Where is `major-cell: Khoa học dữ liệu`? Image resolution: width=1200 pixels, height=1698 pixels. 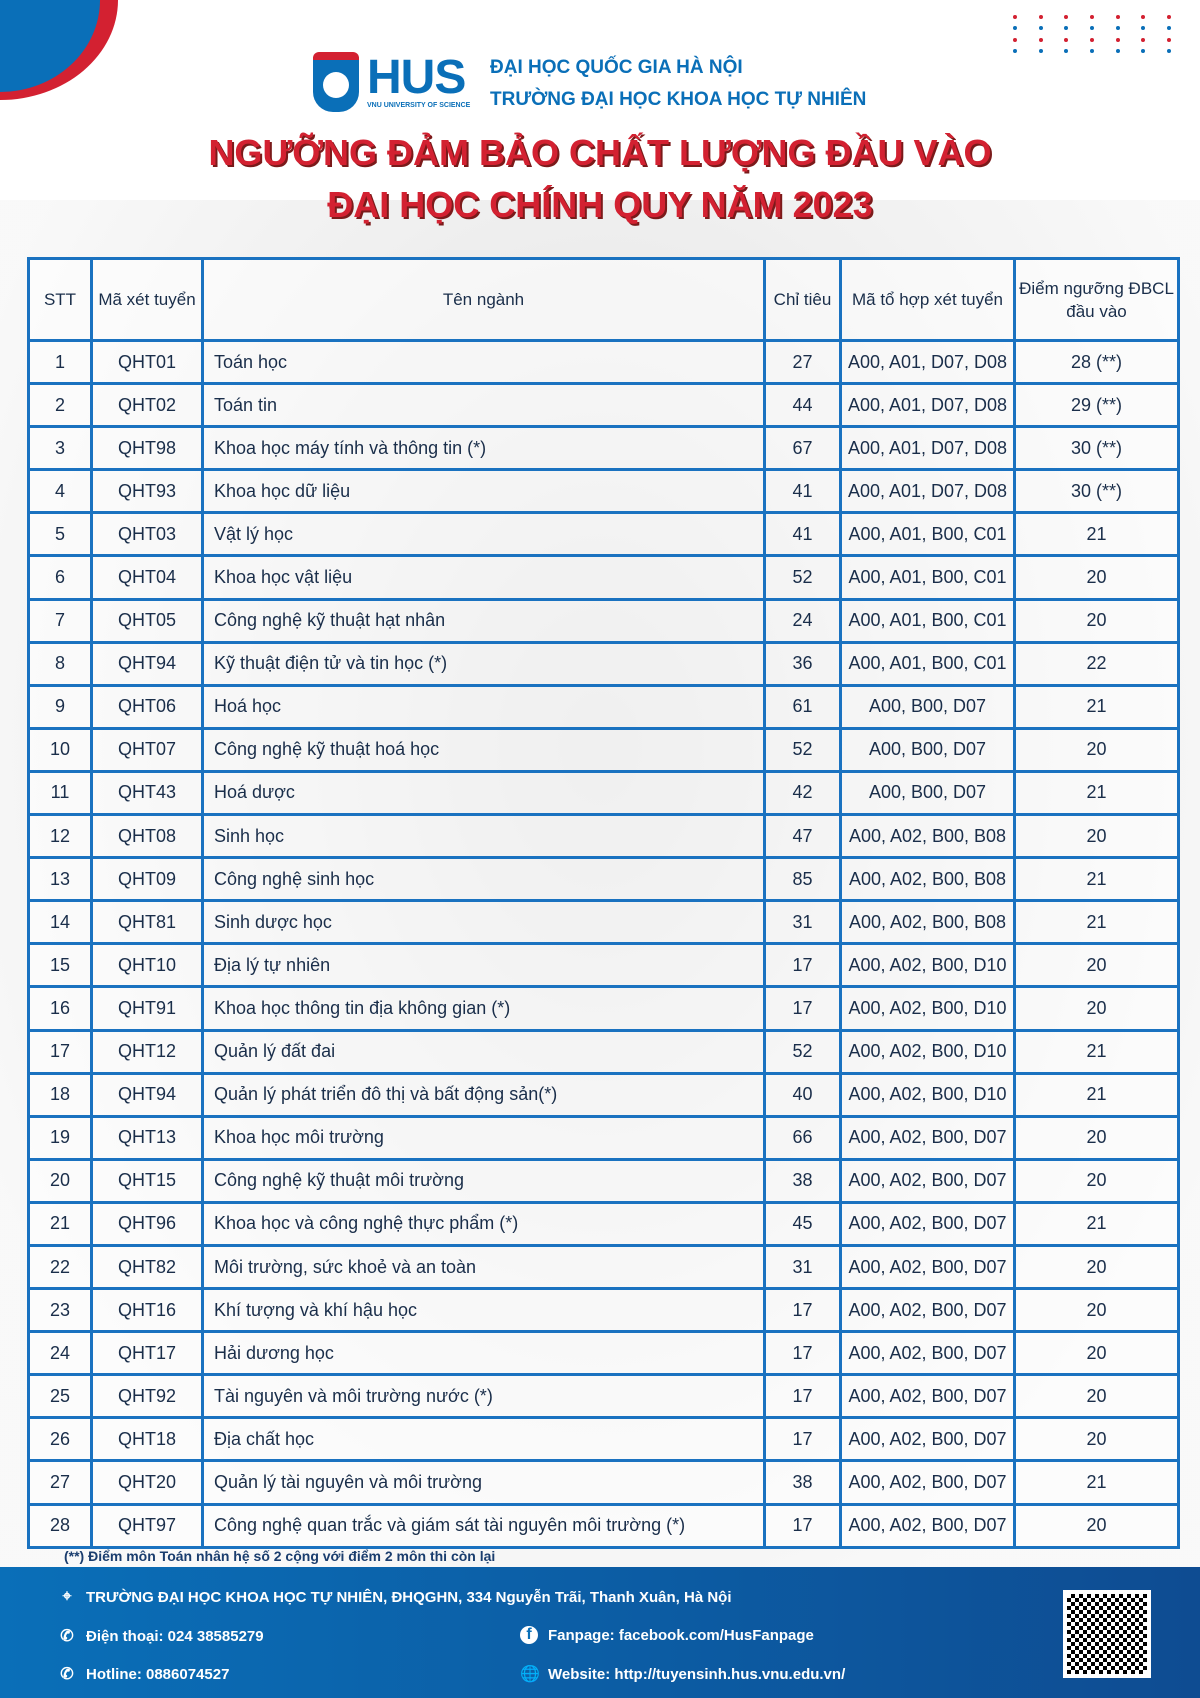
major-cell: Khoa học dữ liệu is located at coordinates (483, 491).